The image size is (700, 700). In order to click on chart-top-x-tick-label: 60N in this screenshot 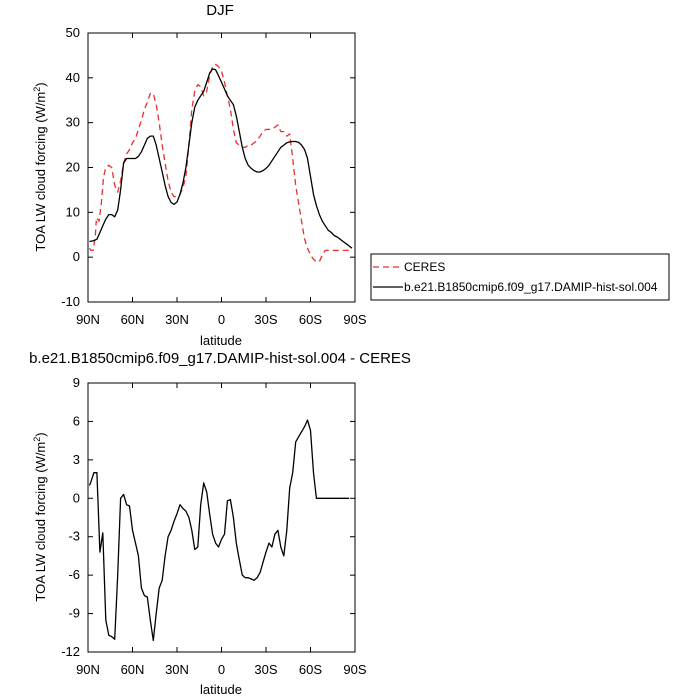, I will do `click(133, 319)`.